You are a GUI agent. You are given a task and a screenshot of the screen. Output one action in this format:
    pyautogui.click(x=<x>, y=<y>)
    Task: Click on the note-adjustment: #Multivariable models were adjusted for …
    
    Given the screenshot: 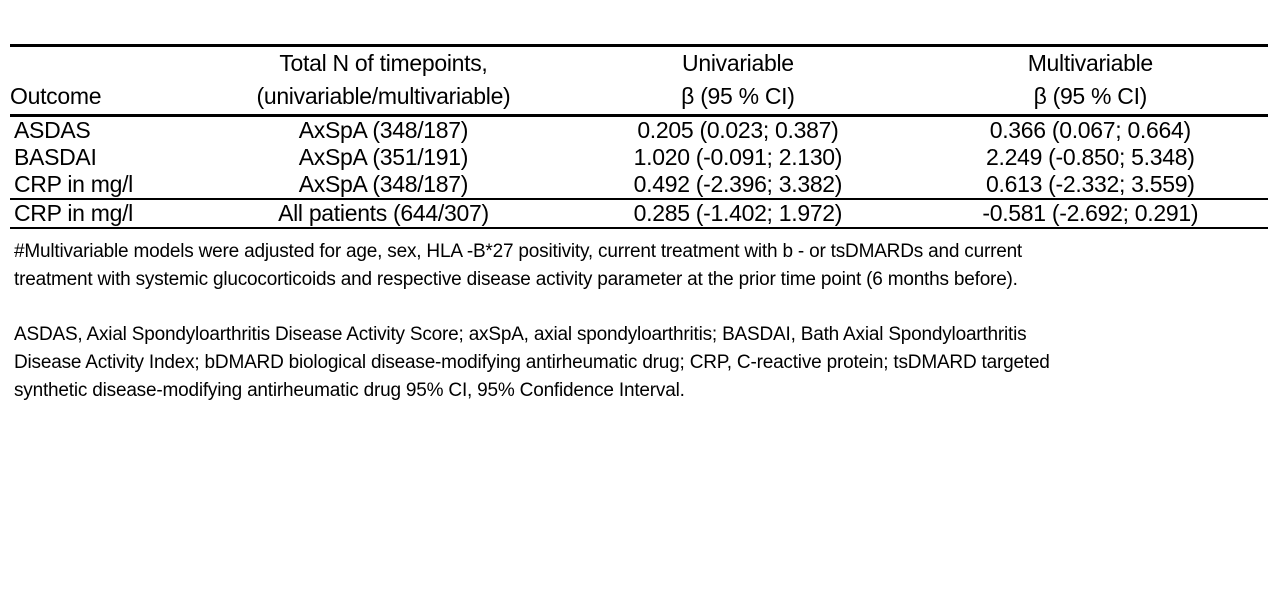 What is the action you would take?
    pyautogui.click(x=518, y=265)
    